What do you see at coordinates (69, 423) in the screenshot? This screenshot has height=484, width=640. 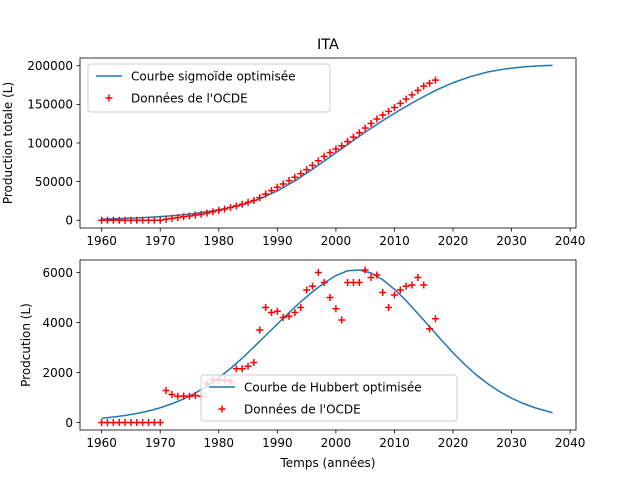 I see `y-tick-label: 0` at bounding box center [69, 423].